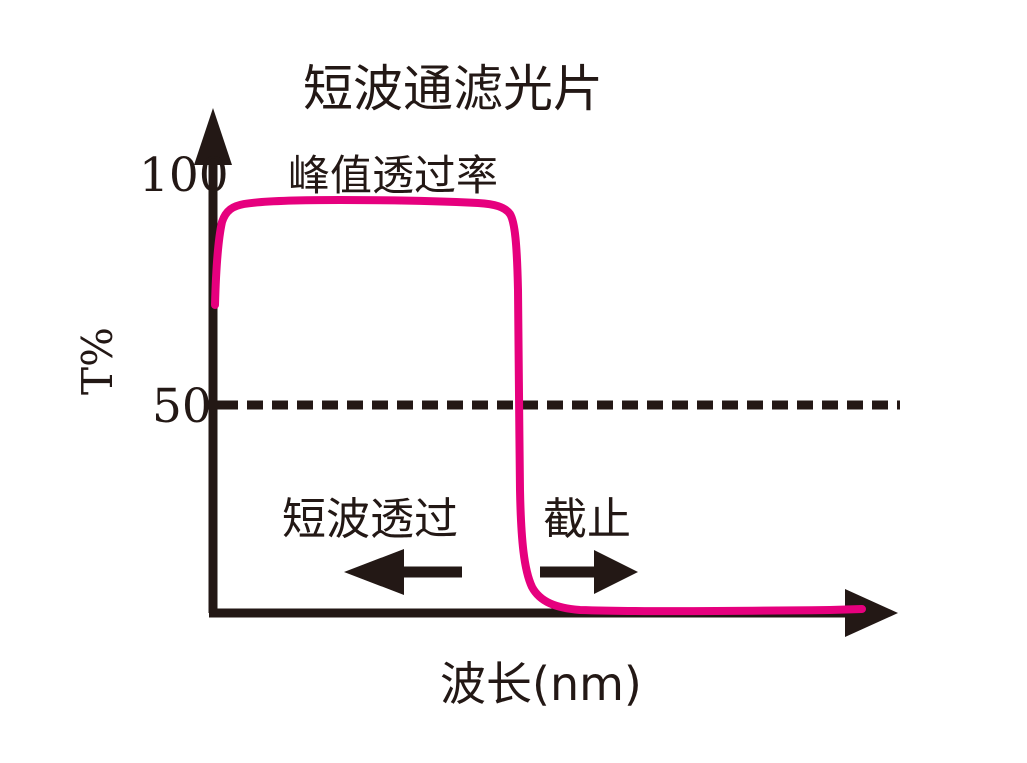  What do you see at coordinates (871, 613) in the screenshot?
I see `x-axis-arrowhead-icon` at bounding box center [871, 613].